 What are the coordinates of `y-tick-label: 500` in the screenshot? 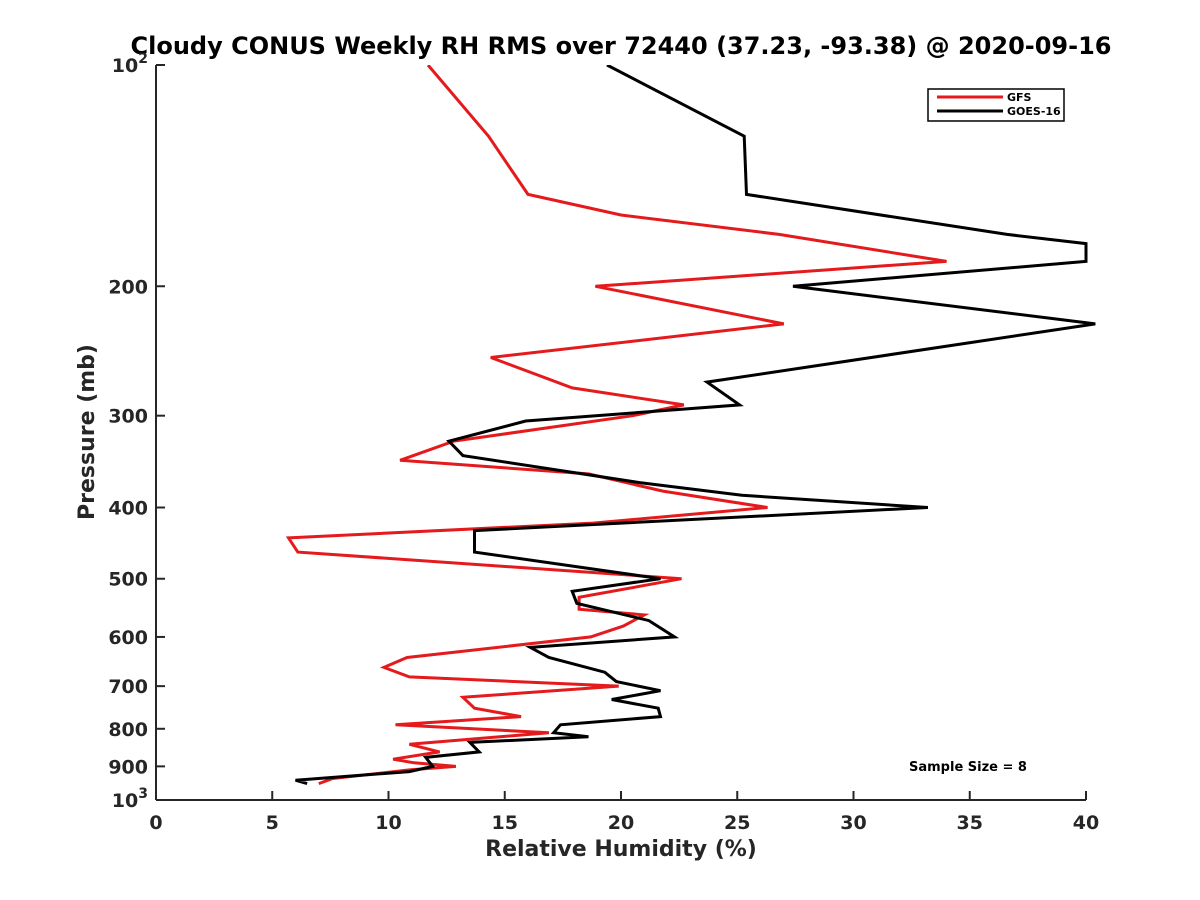 It's located at (128, 580).